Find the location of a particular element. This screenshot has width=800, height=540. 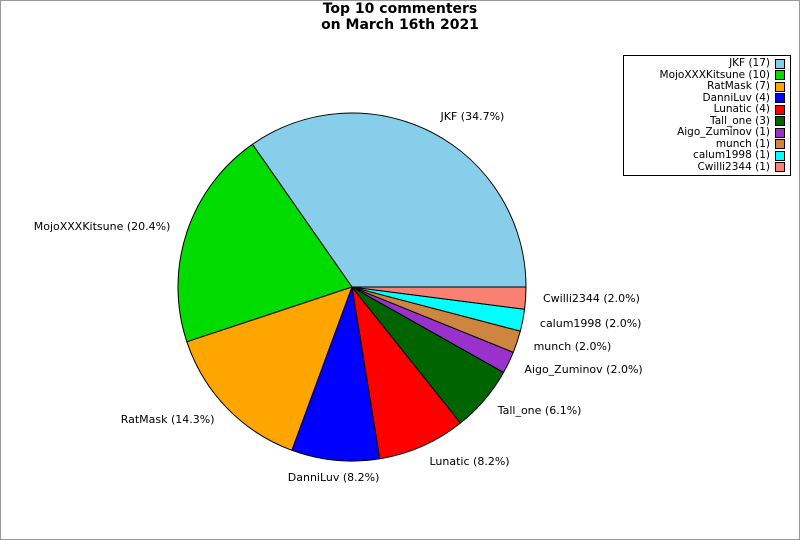

legend-row: RatMask (7) is located at coordinates (707, 86).